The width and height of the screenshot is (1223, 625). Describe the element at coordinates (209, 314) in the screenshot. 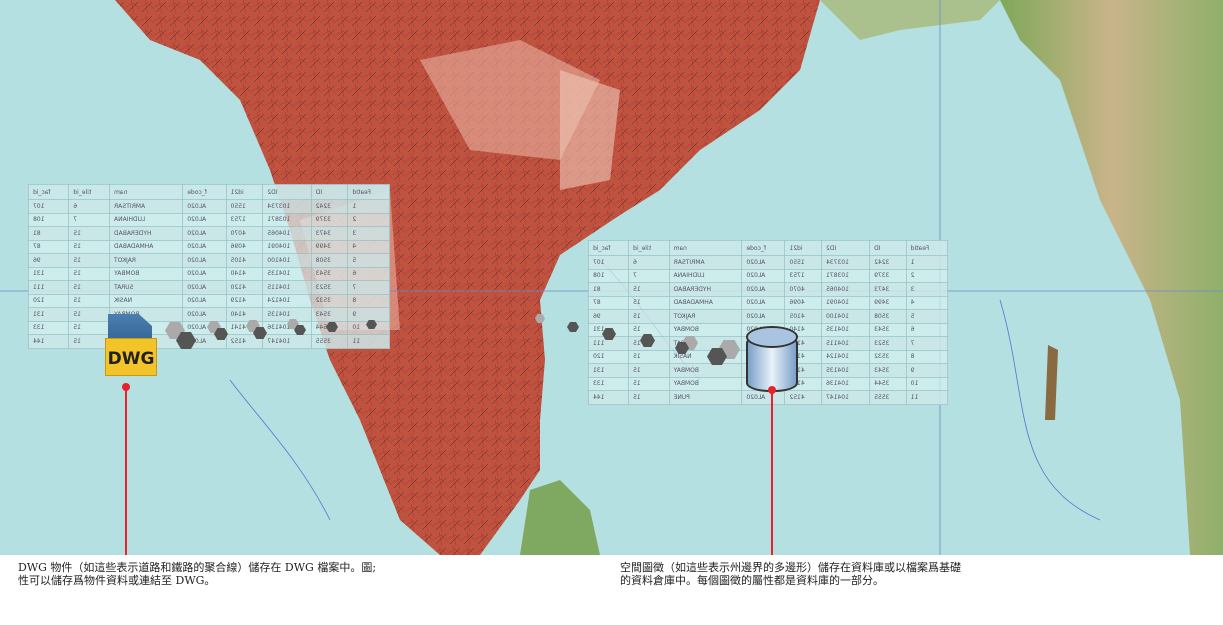

I see `table-row: 935431041354140AL020BOMBAY15131` at that location.